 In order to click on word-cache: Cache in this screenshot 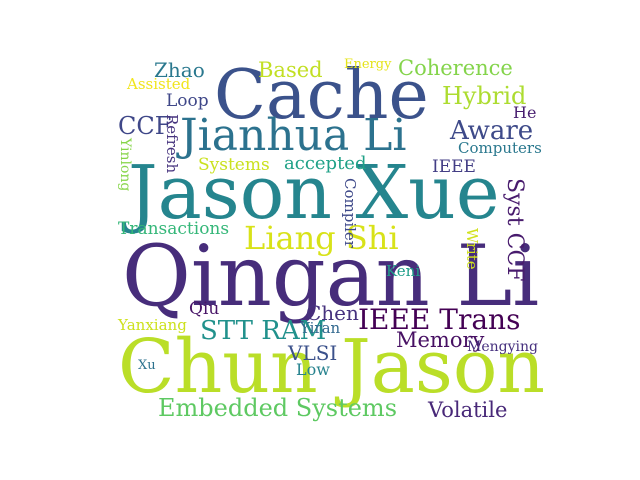, I will do `click(321, 95)`.